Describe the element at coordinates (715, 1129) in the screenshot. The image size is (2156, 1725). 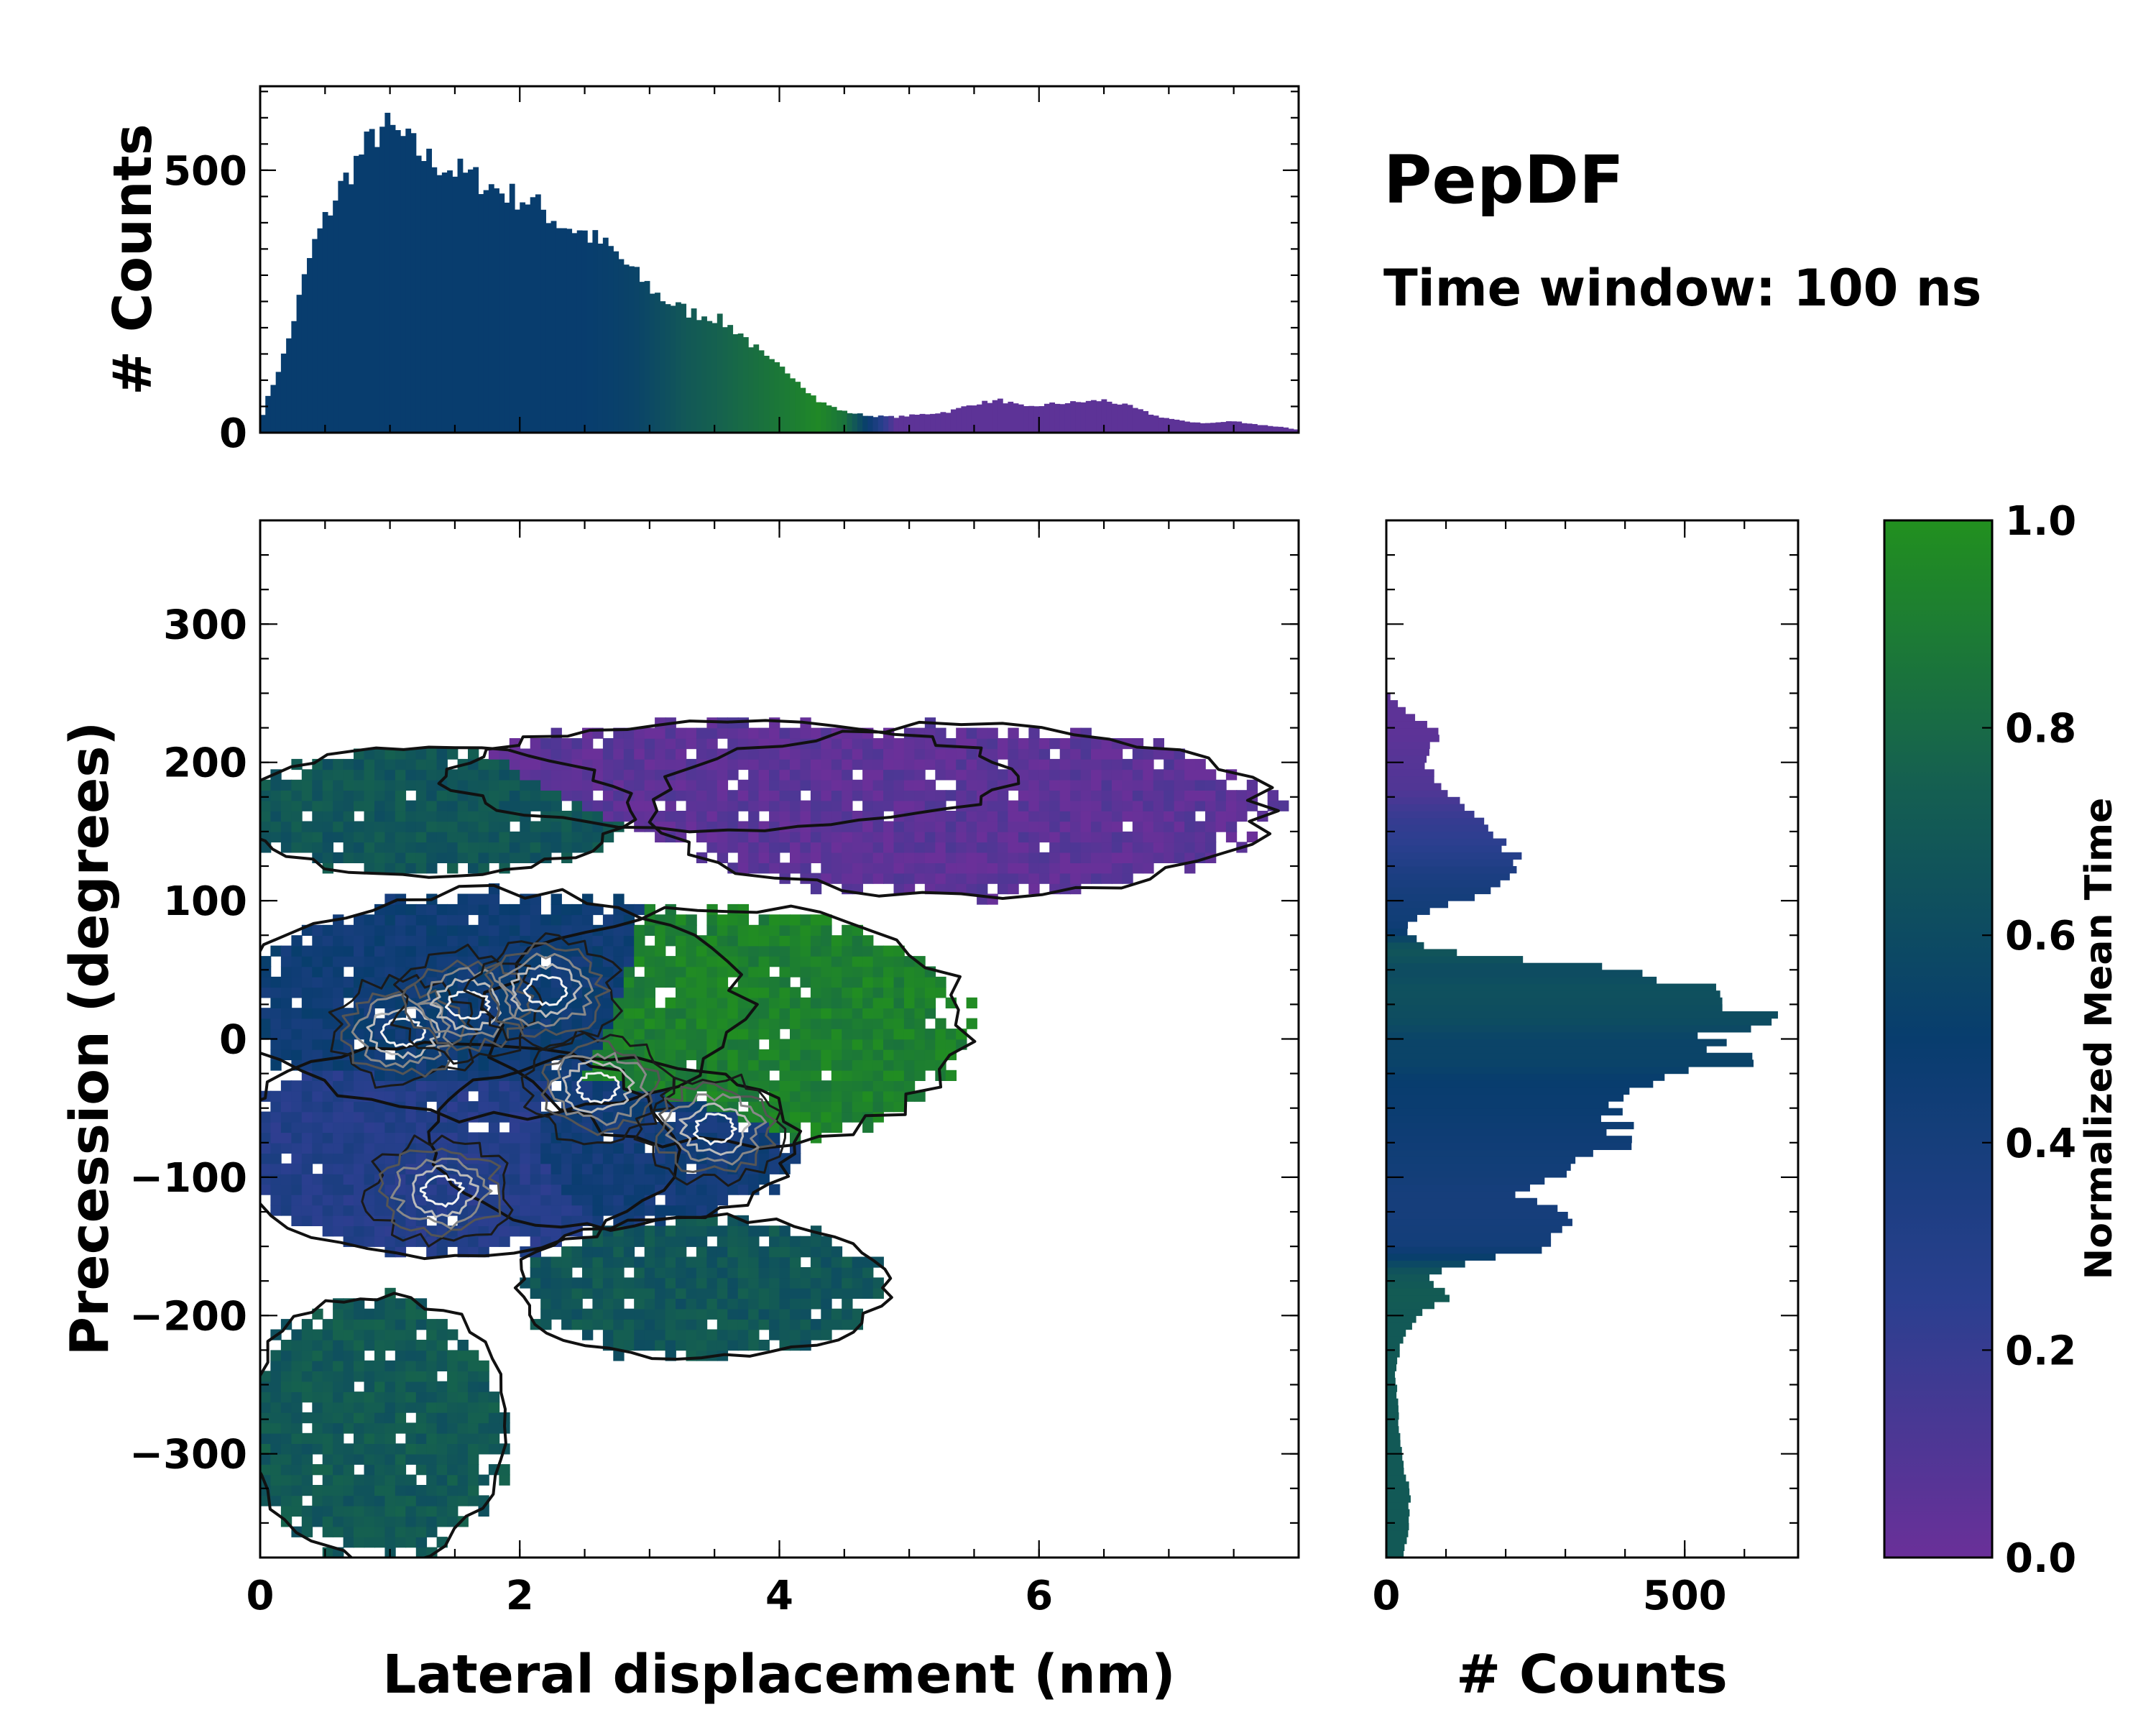
I see `heatmap-density-contour` at that location.